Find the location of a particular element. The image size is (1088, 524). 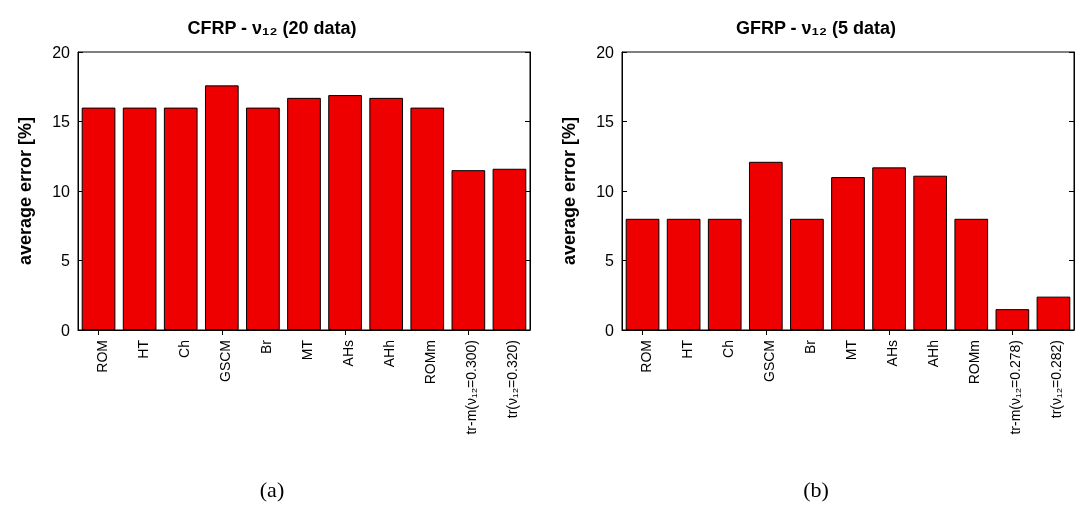

x-tick-label: tr(ν₁₂=0.282) is located at coordinates (1056, 379).